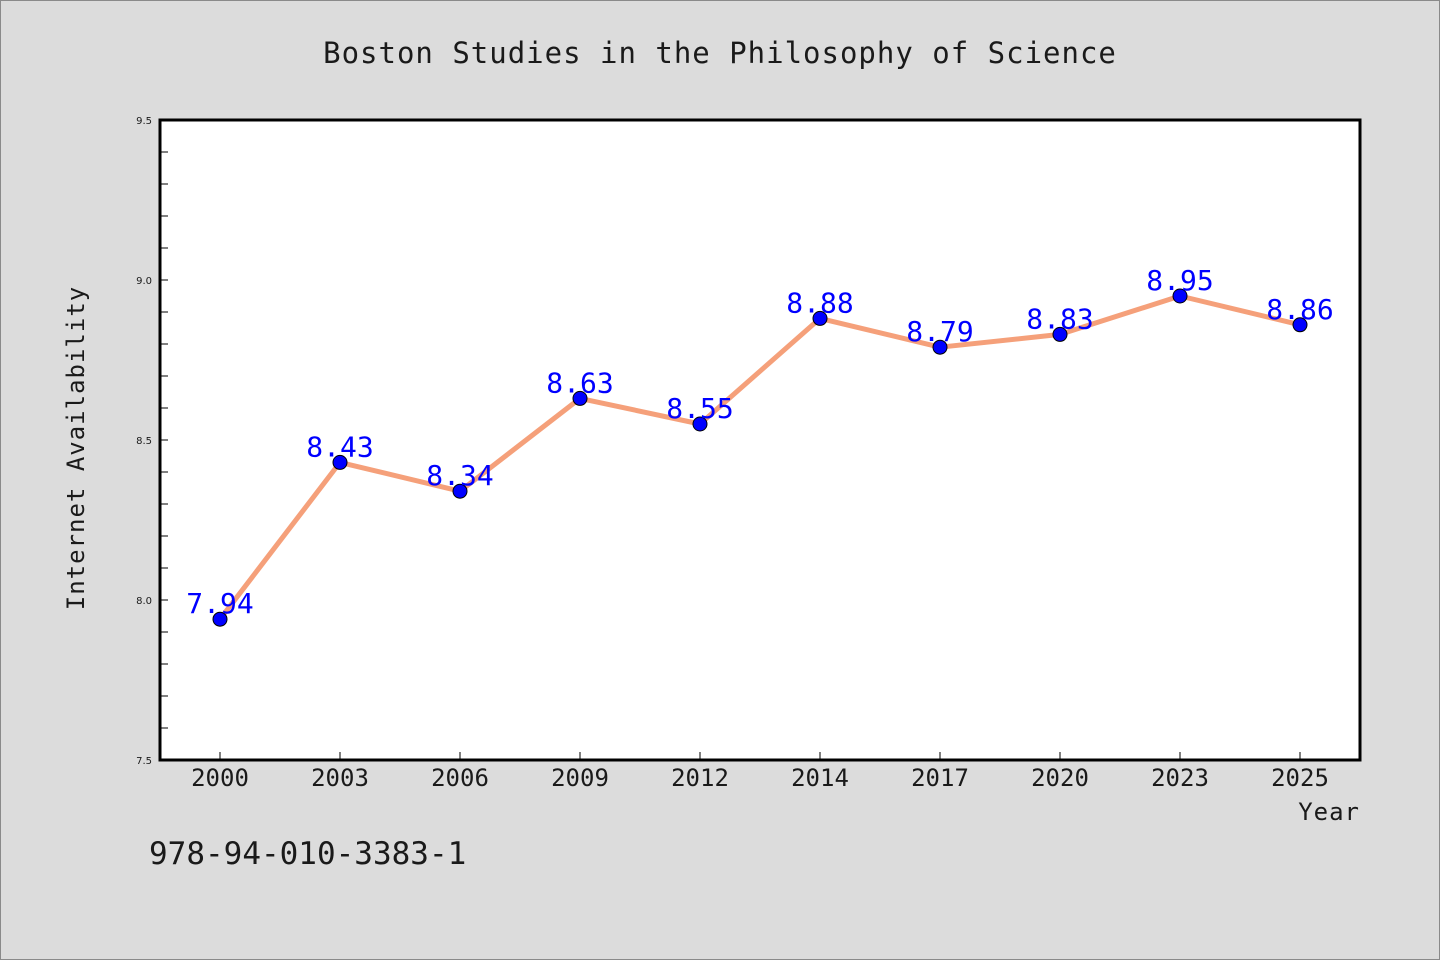 Image resolution: width=1440 pixels, height=960 pixels. I want to click on x-tick-label: 2020, so click(1060, 778).